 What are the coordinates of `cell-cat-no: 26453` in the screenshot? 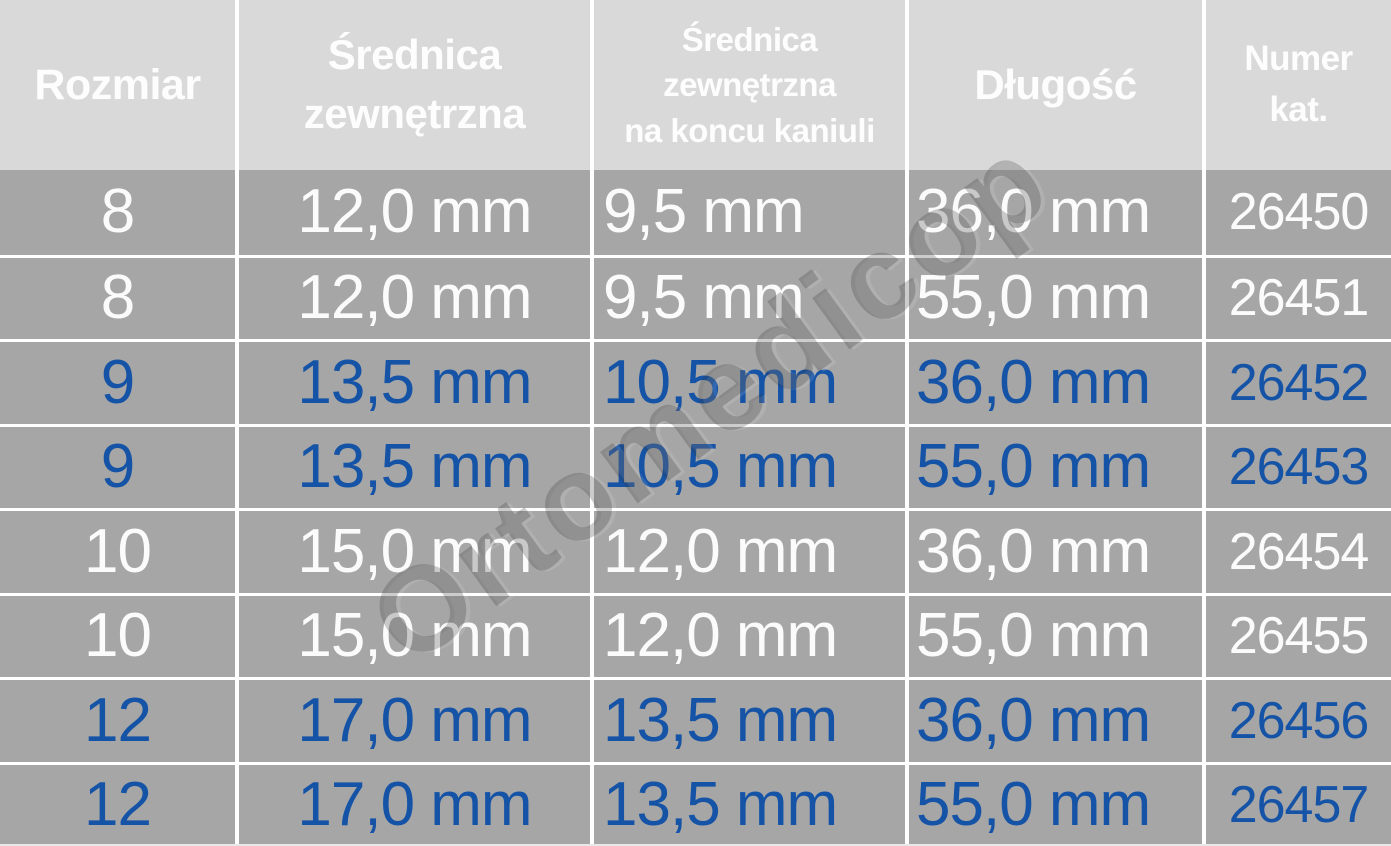 It's located at (1296, 467).